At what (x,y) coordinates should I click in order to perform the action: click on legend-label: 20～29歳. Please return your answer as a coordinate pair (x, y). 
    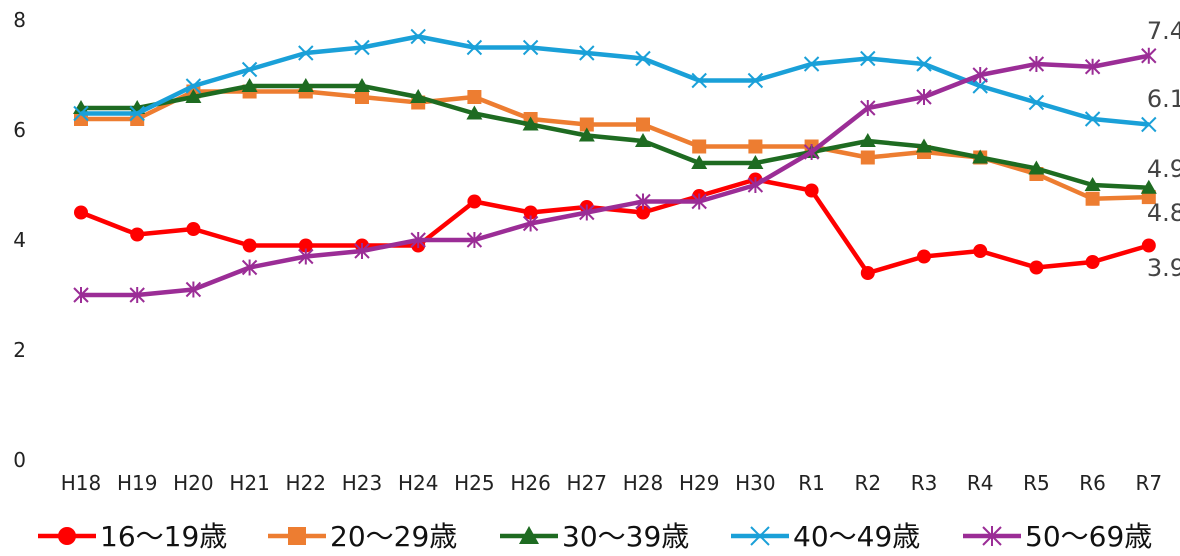
    Looking at the image, I should click on (393, 536).